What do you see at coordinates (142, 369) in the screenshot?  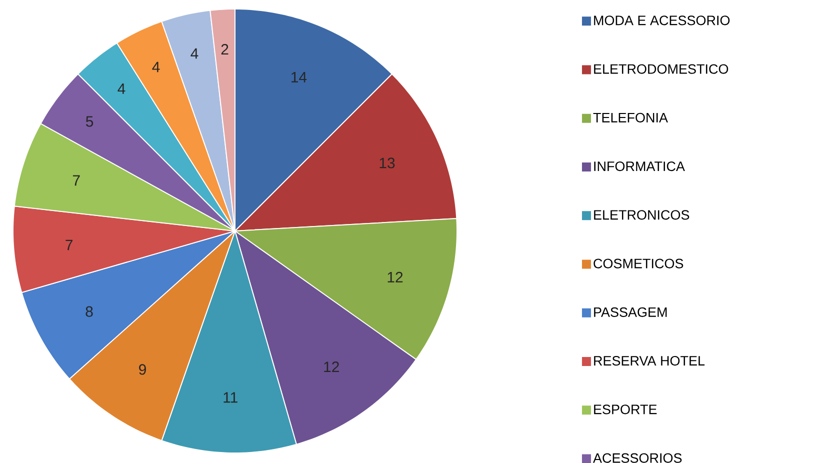 I see `data-label: 9` at bounding box center [142, 369].